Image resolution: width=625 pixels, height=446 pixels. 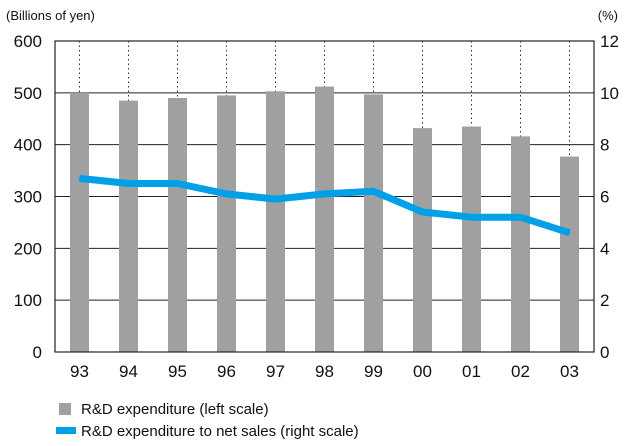 I want to click on right-tick-label: 10, so click(x=609, y=93).